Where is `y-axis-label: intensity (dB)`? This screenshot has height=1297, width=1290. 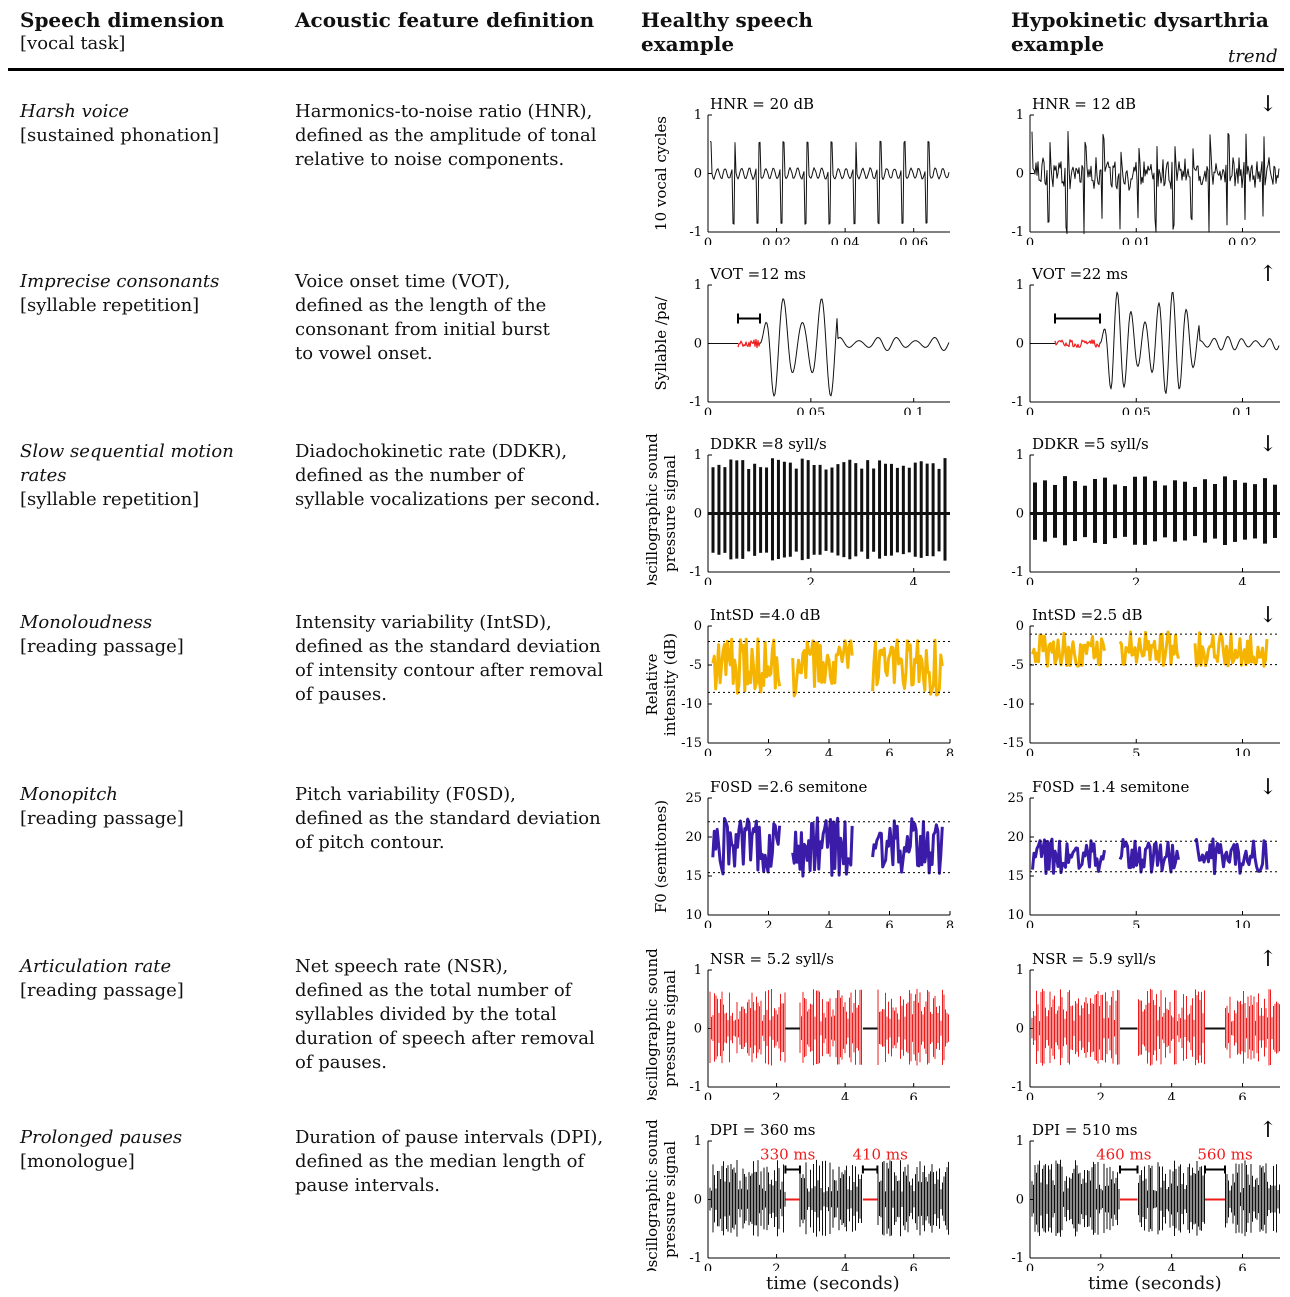
y-axis-label: intensity (dB) is located at coordinates (670, 684).